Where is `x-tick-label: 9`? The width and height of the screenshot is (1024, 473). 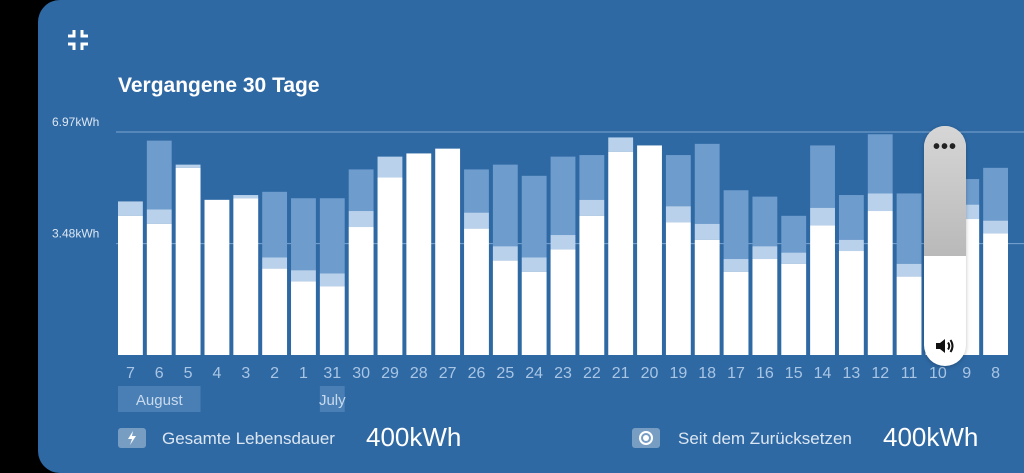
x-tick-label: 9 is located at coordinates (966, 373).